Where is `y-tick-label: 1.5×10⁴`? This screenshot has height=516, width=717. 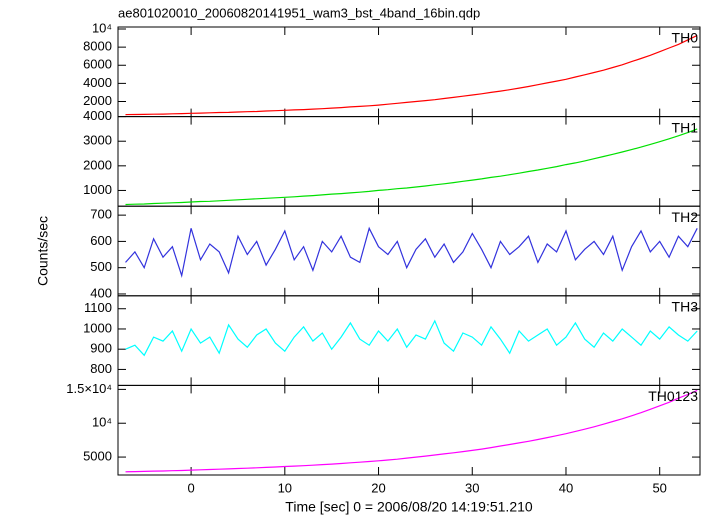
y-tick-label: 1.5×10⁴ is located at coordinates (89, 388).